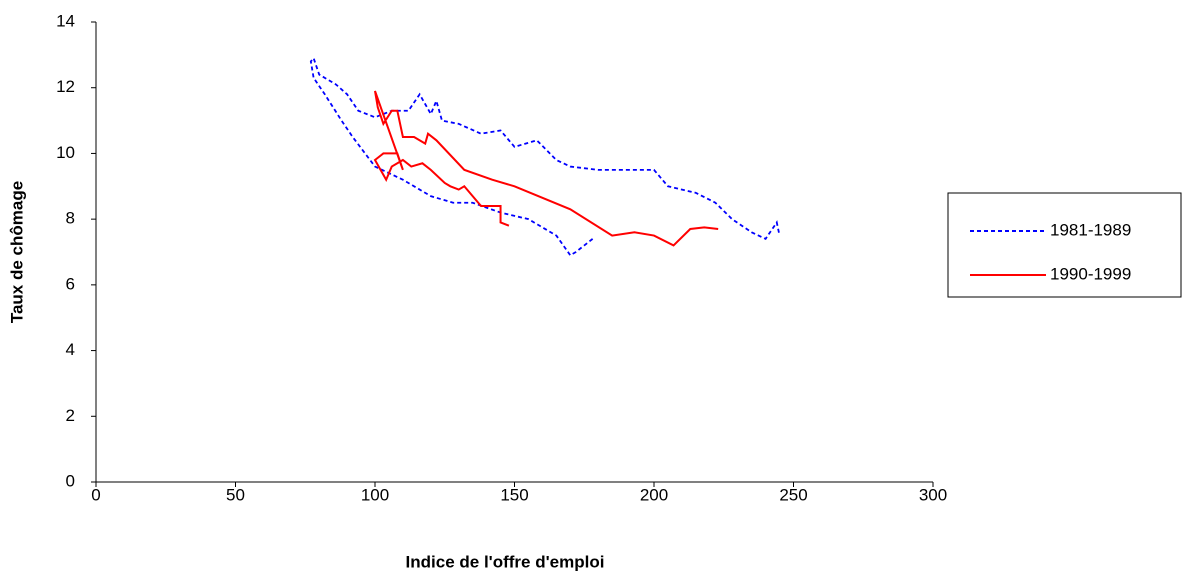 Image resolution: width=1182 pixels, height=579 pixels. I want to click on y-tick-label: 10, so click(65, 152).